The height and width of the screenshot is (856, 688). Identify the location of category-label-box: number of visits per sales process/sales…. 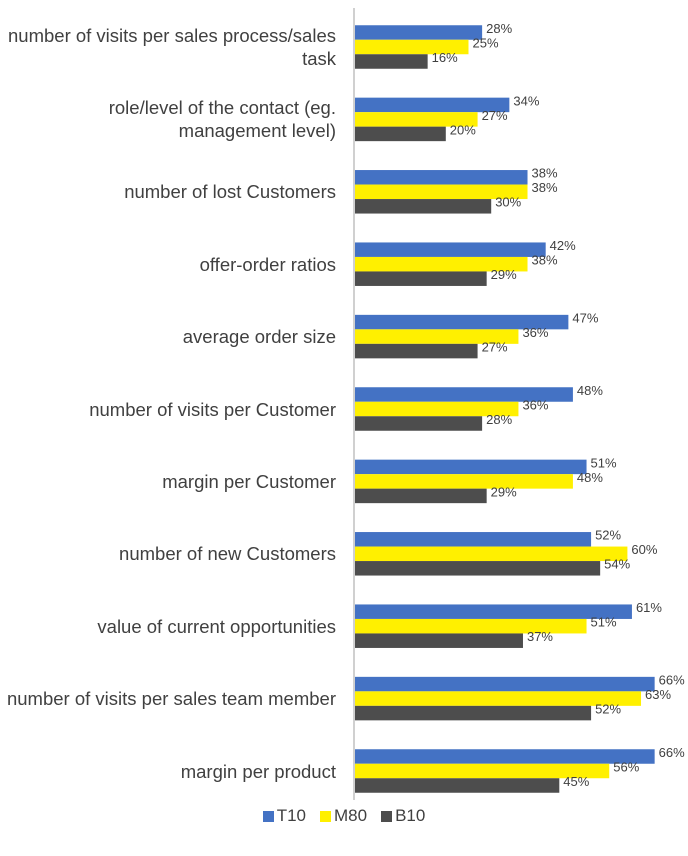
(168, 47).